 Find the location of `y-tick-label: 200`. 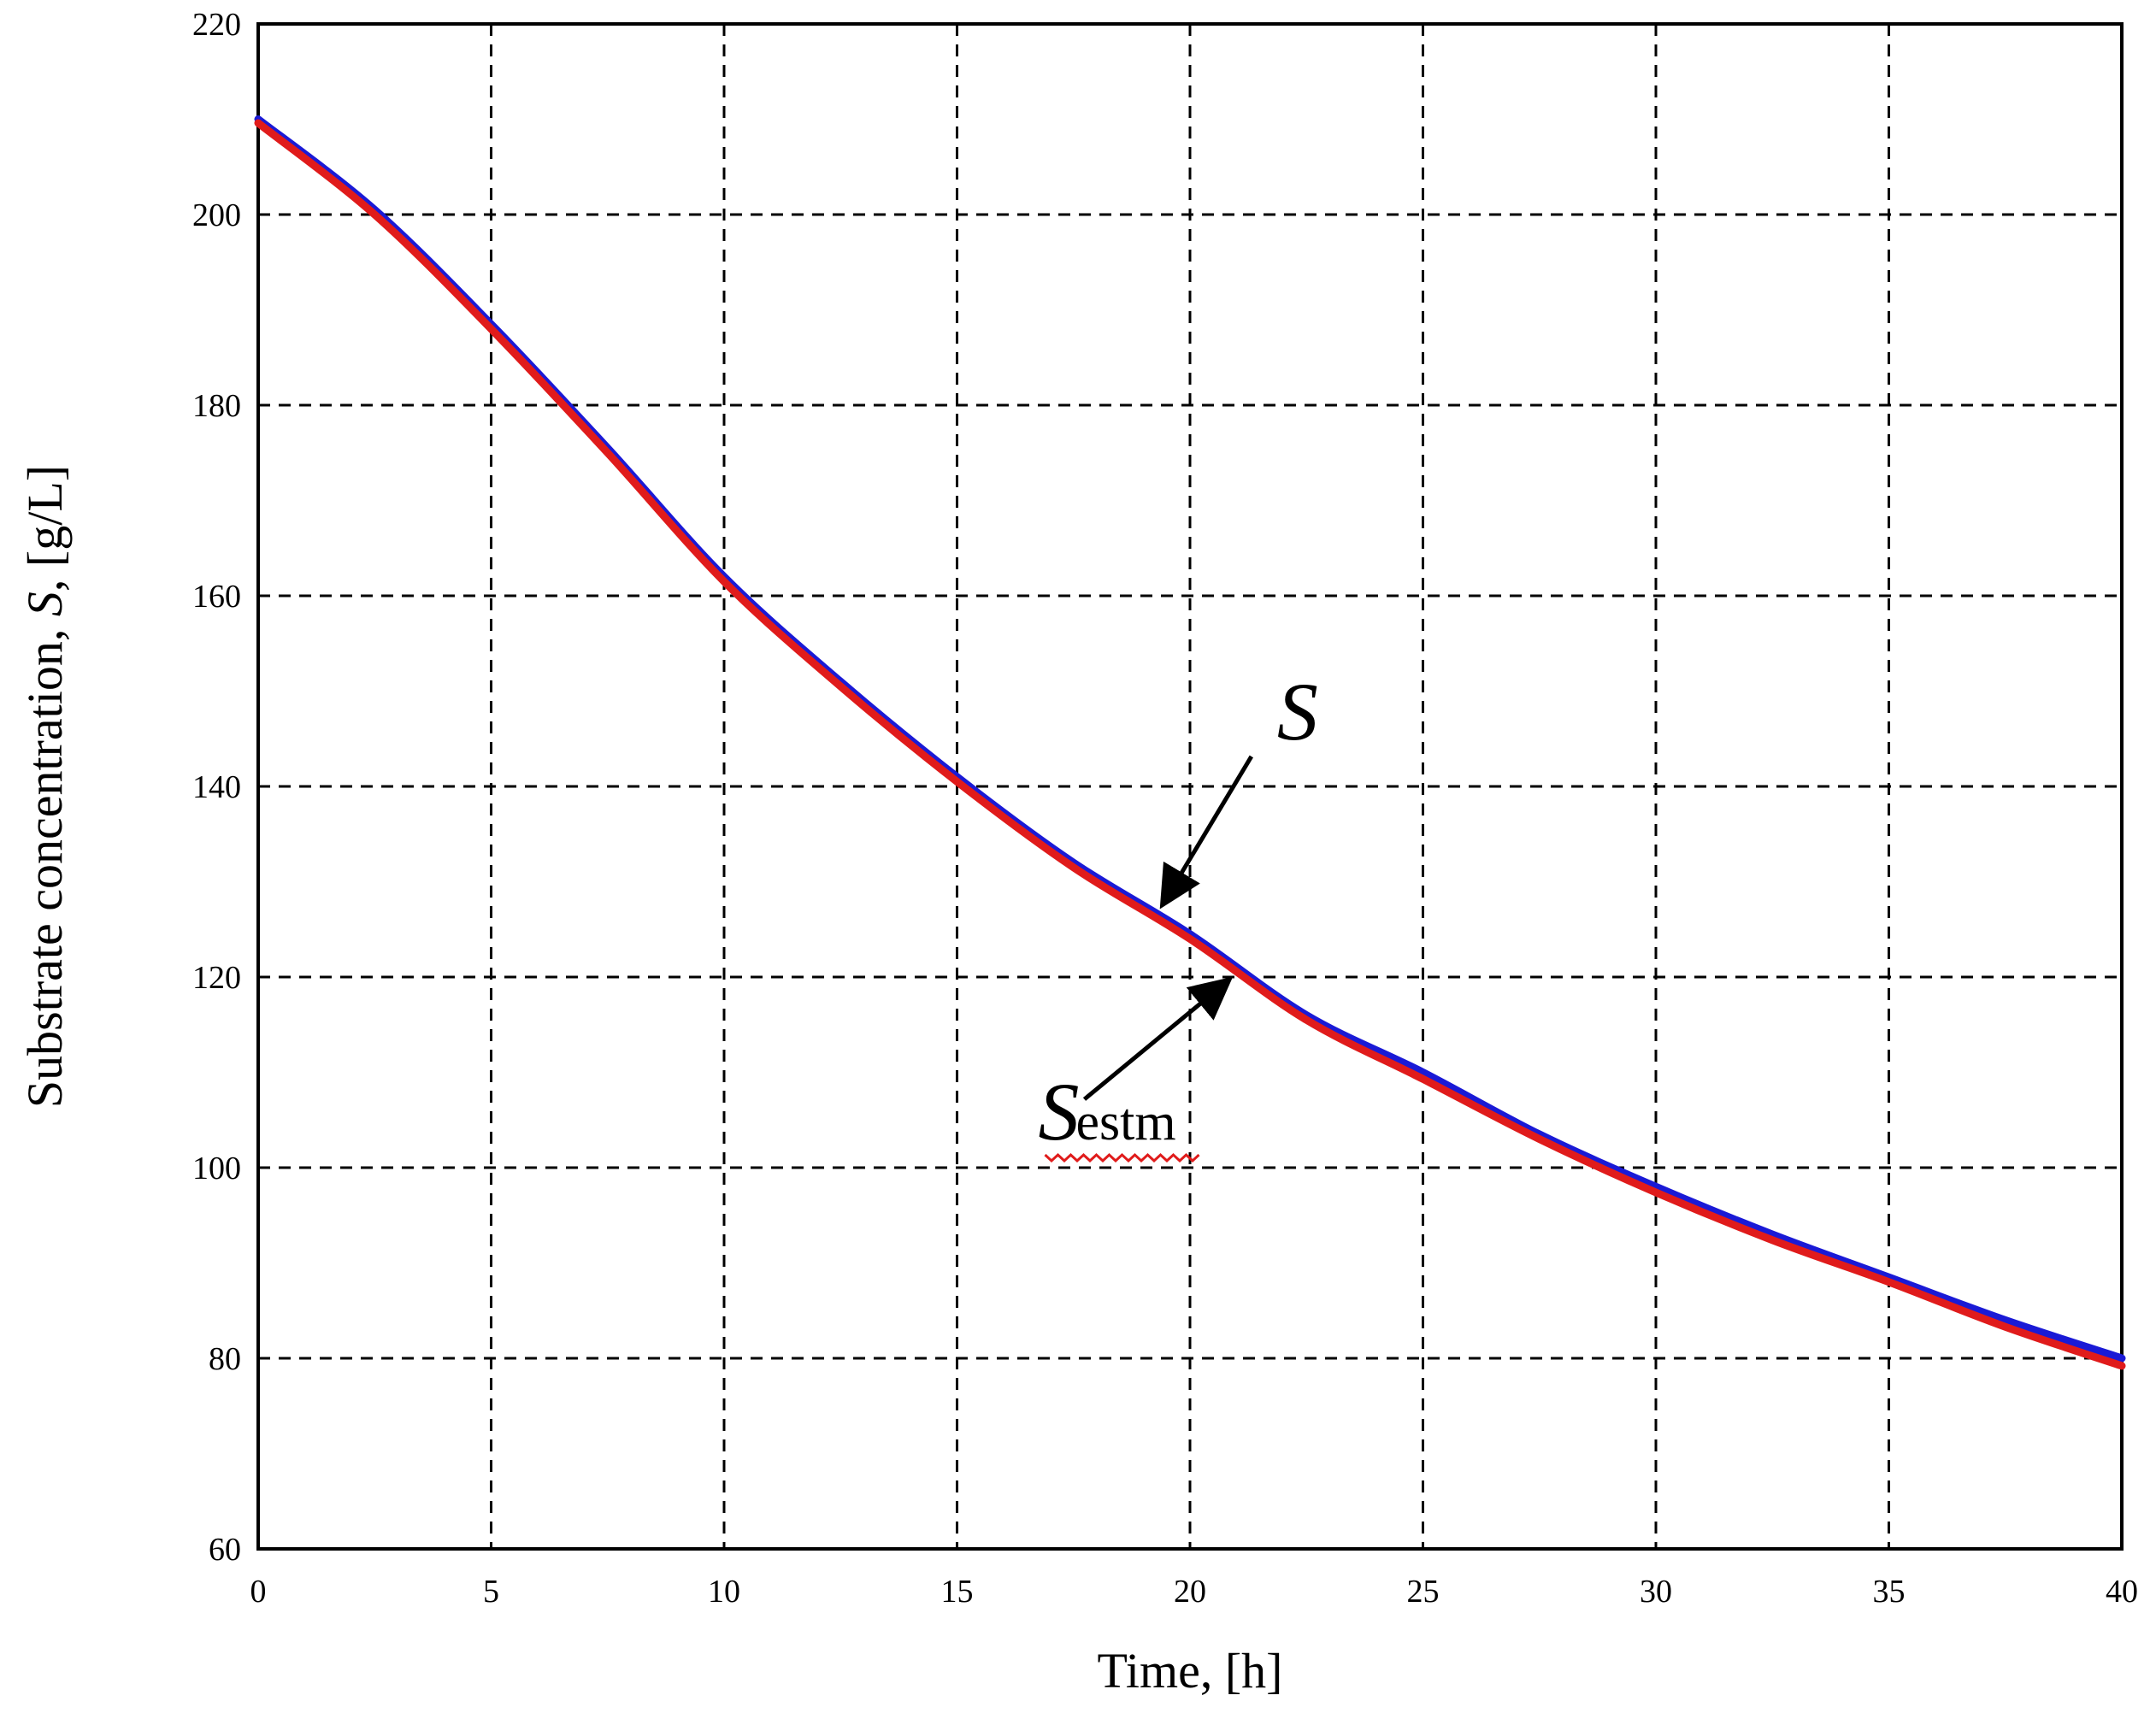

y-tick-label: 200 is located at coordinates (216, 215).